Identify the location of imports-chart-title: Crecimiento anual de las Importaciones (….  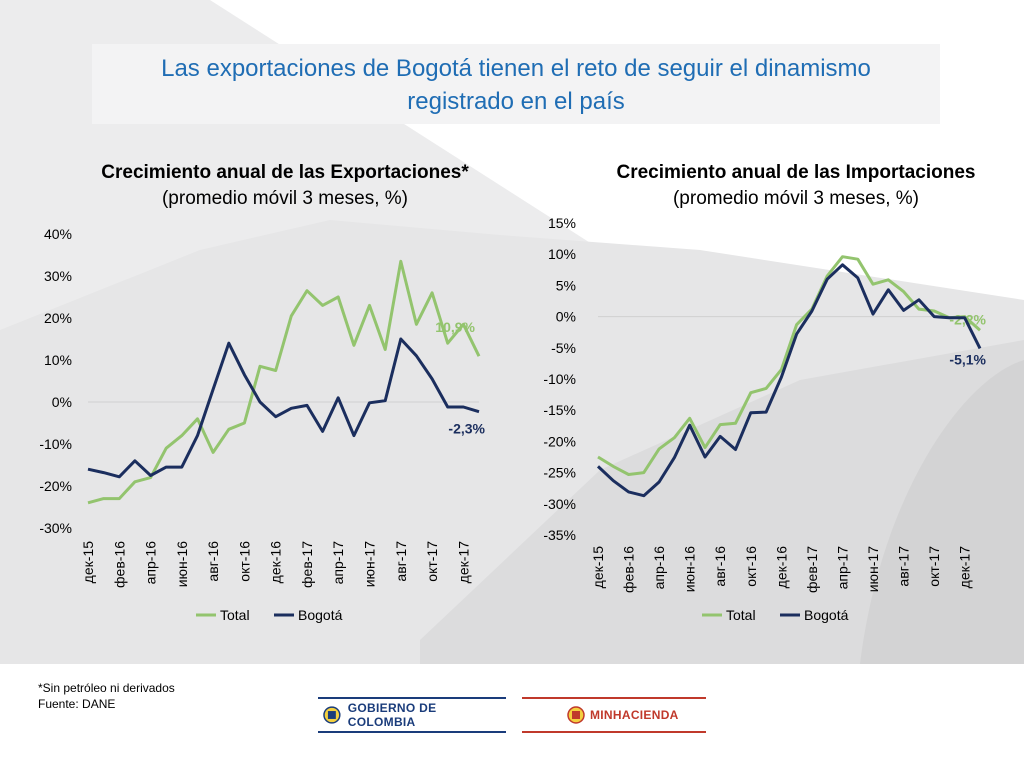
(790, 186).